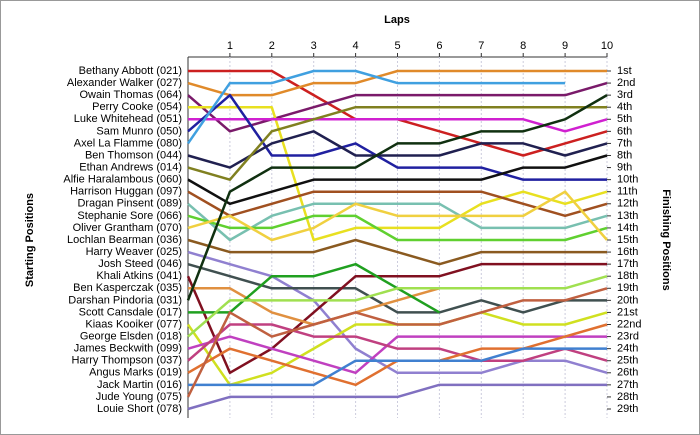  Describe the element at coordinates (128, 119) in the screenshot. I see `driver-label: Luke Whitehead (051)` at that location.